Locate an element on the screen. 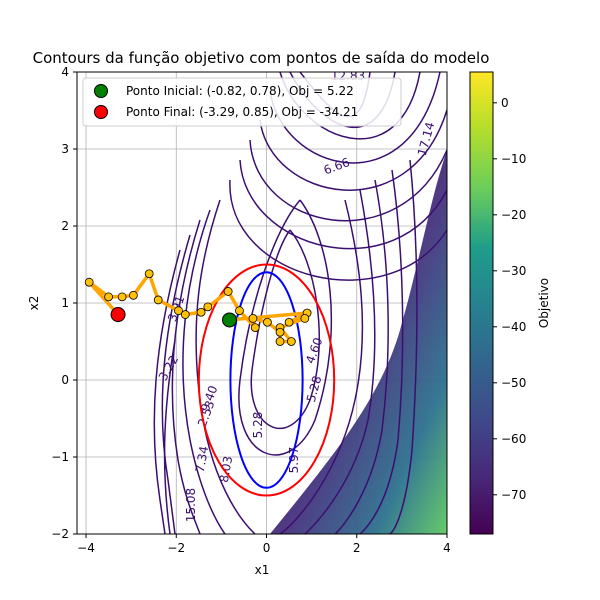 The image size is (600, 600). y-axis-ticks: −2 −1 0 1 2 3 4 is located at coordinates (64, 303).